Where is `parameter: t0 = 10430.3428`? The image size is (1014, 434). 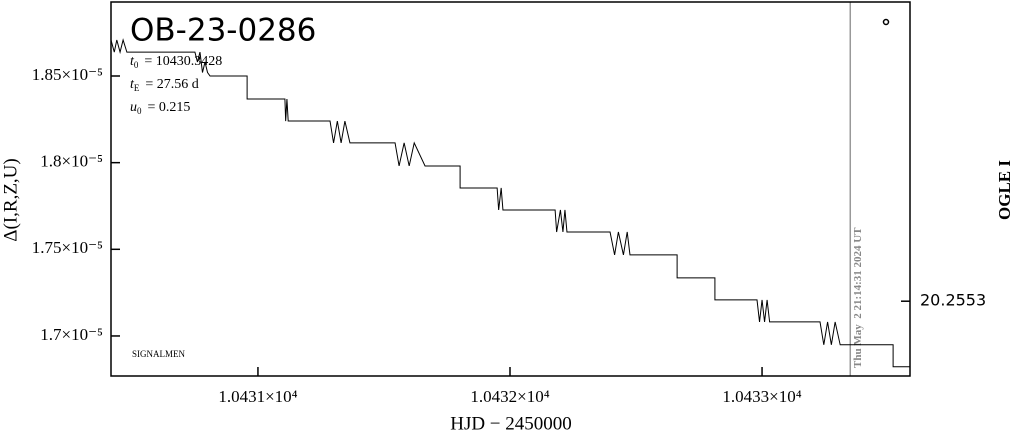
parameter: t0 = 10430.3428 is located at coordinates (176, 62).